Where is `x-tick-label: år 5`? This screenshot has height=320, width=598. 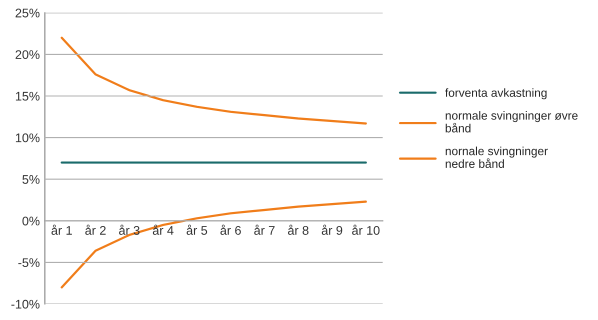
x-tick-label: år 5 is located at coordinates (197, 229).